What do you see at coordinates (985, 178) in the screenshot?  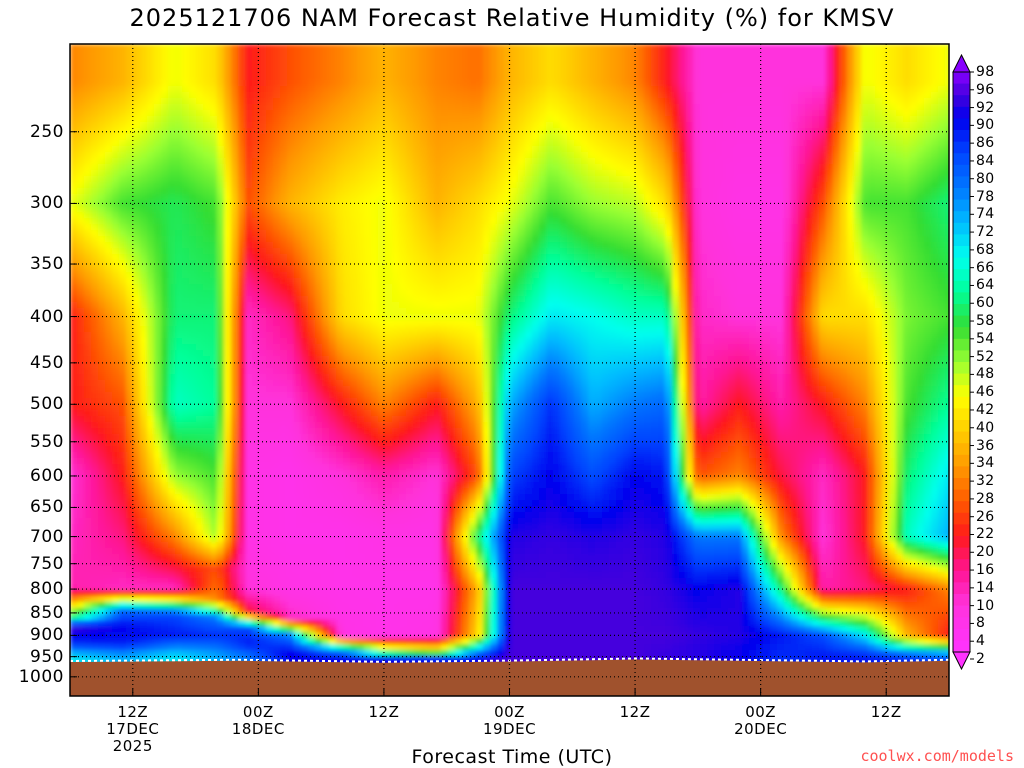 I see `colorbar-tick-label: 80` at bounding box center [985, 178].